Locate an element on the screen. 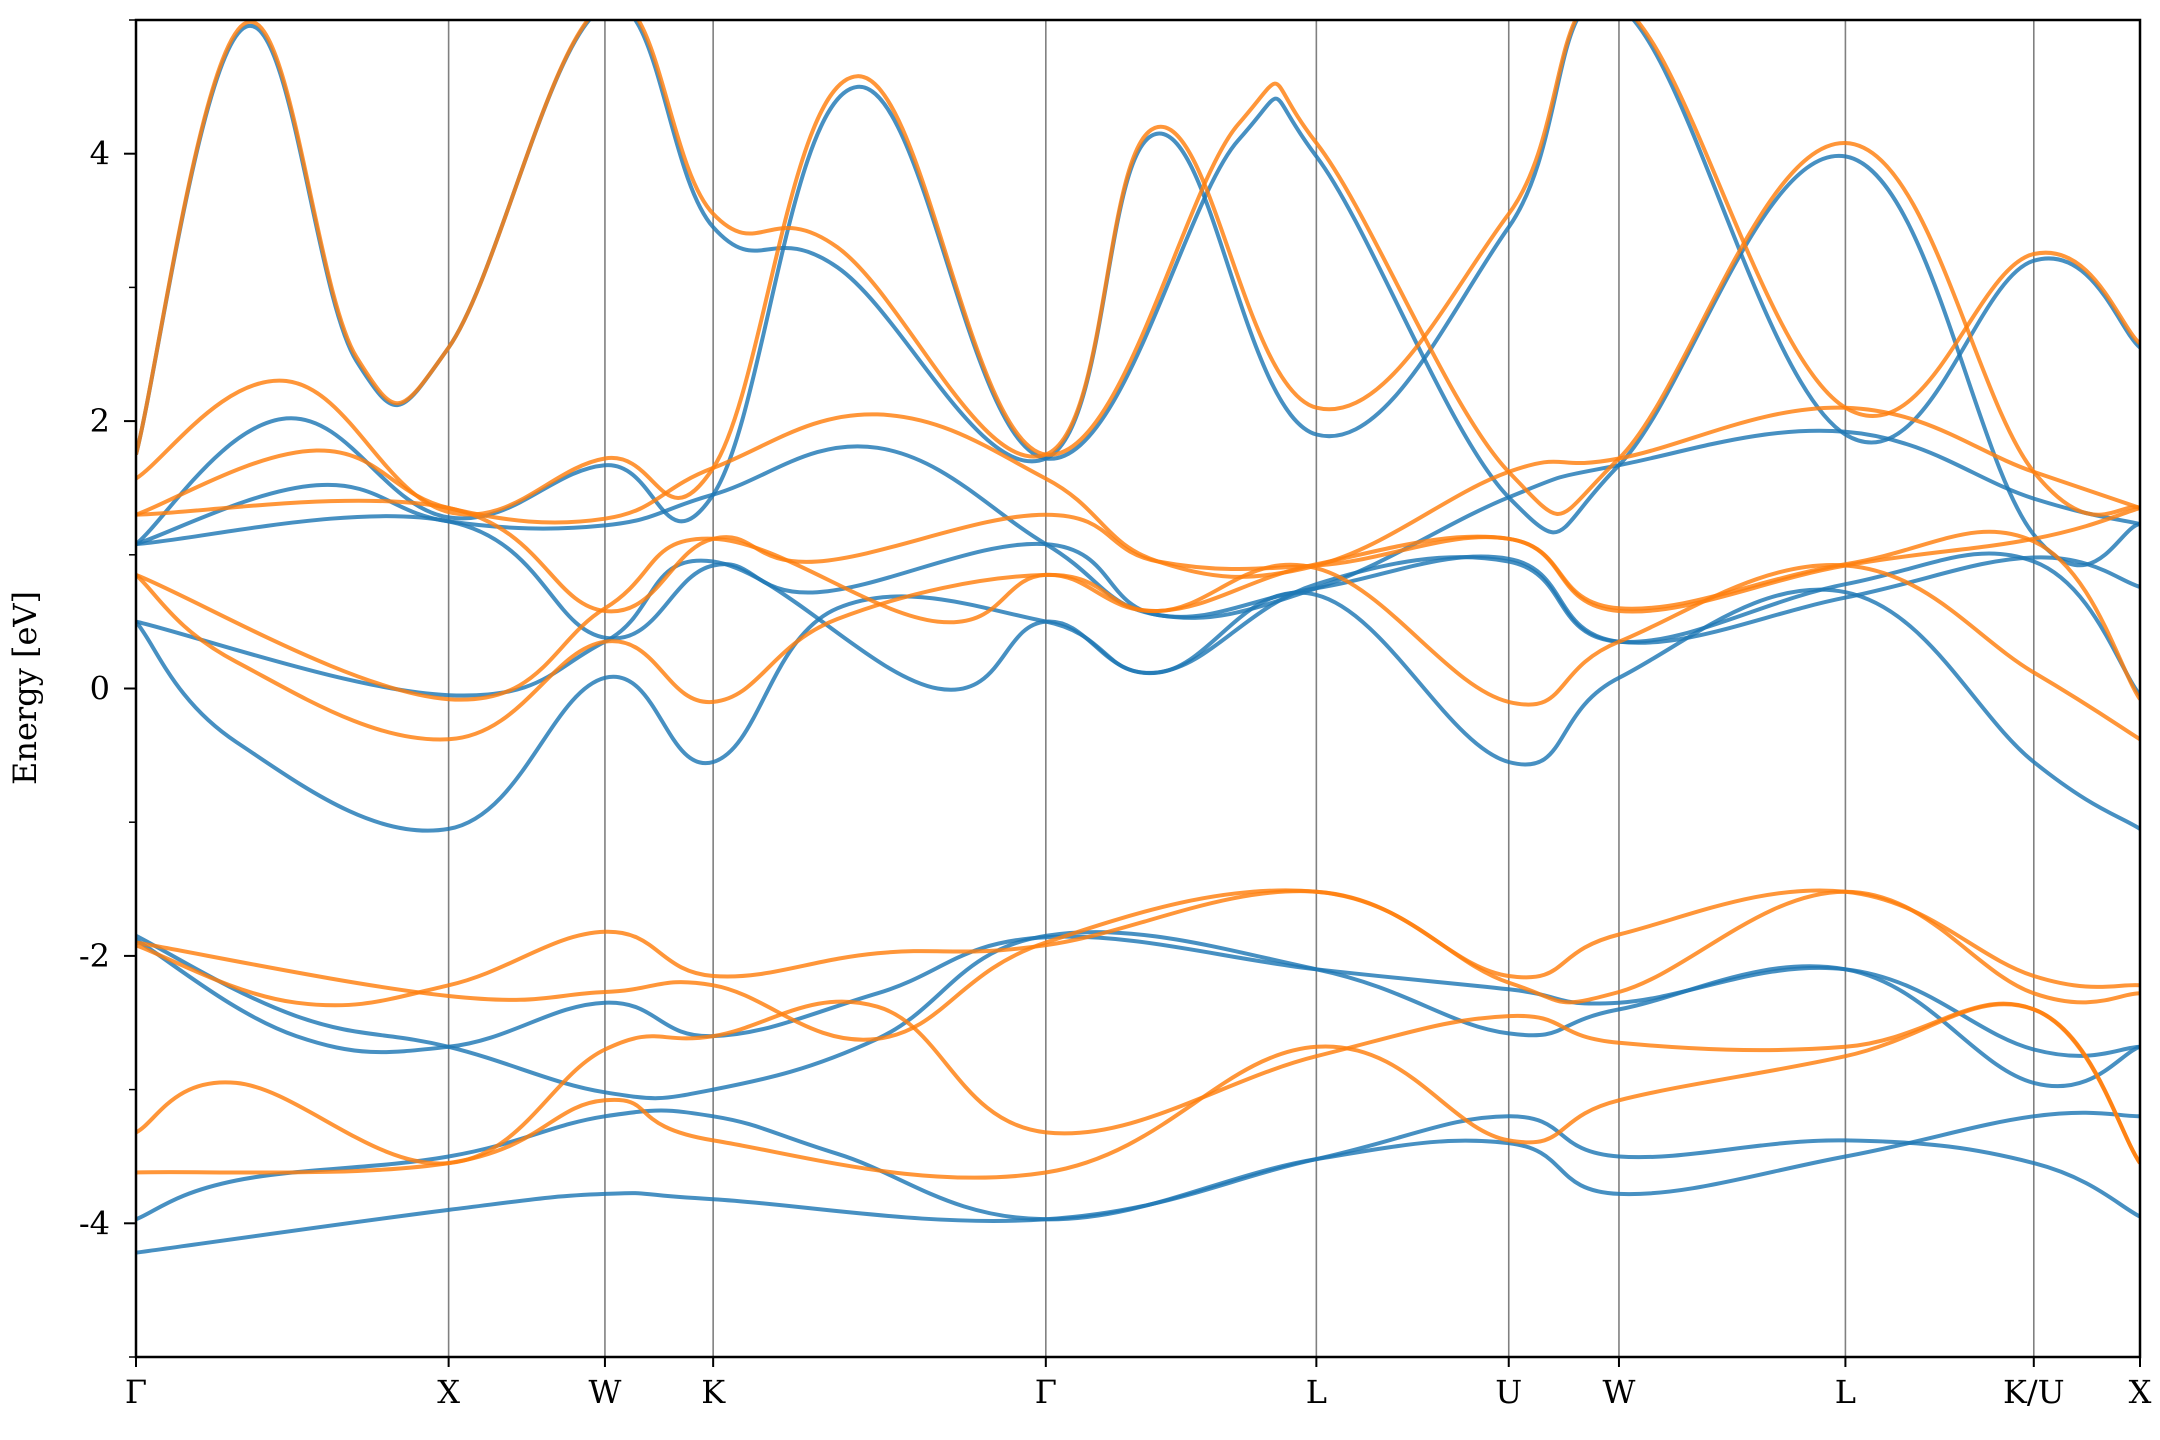 Image resolution: width=2160 pixels, height=1440 pixels. y-tick-label: 4 is located at coordinates (100, 154).